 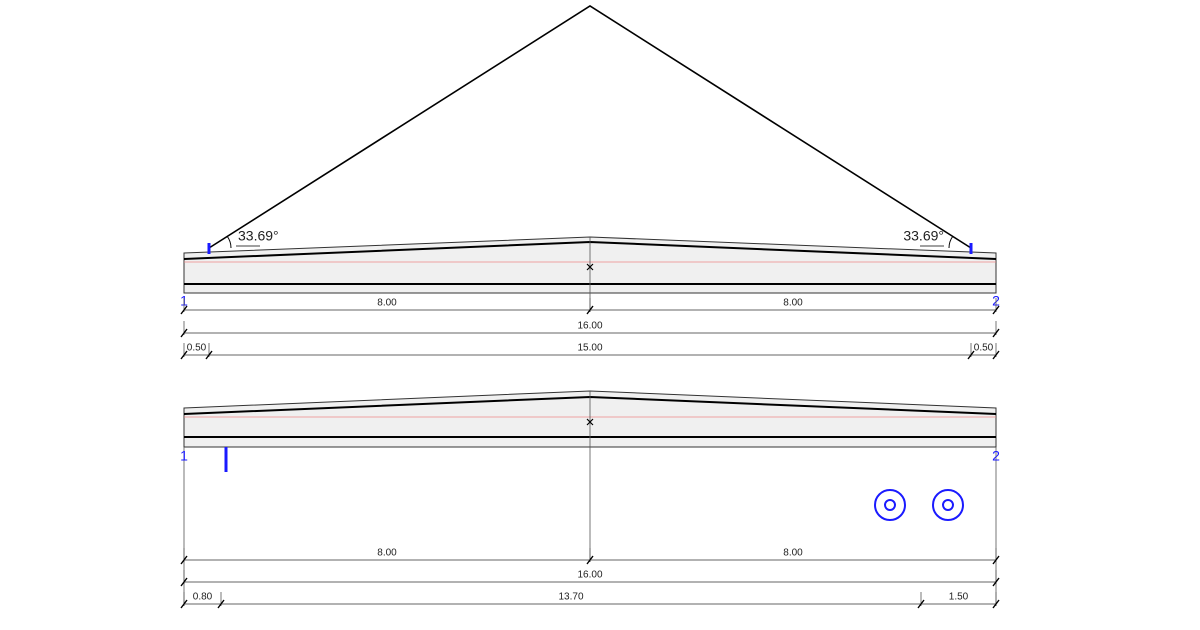 I want to click on dimension-label: 13.70, so click(x=570, y=597).